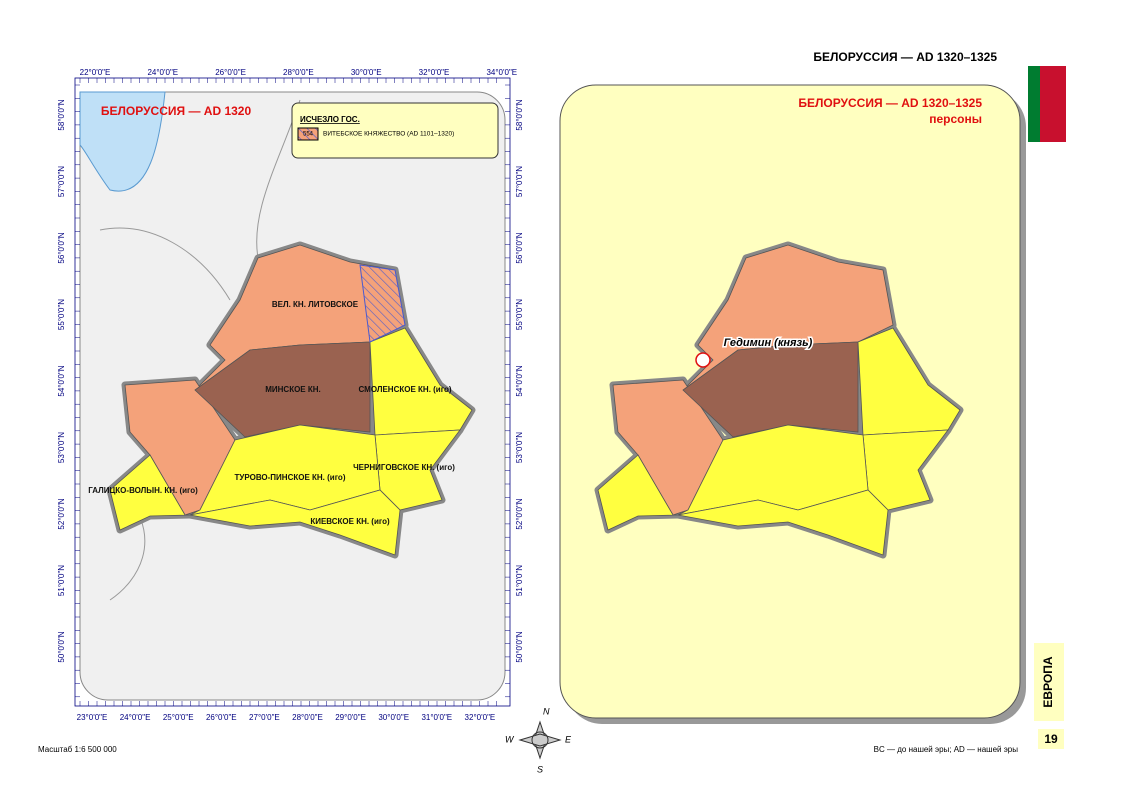  I want to click on x-tick-label: 23°0'0"E, so click(92, 717).